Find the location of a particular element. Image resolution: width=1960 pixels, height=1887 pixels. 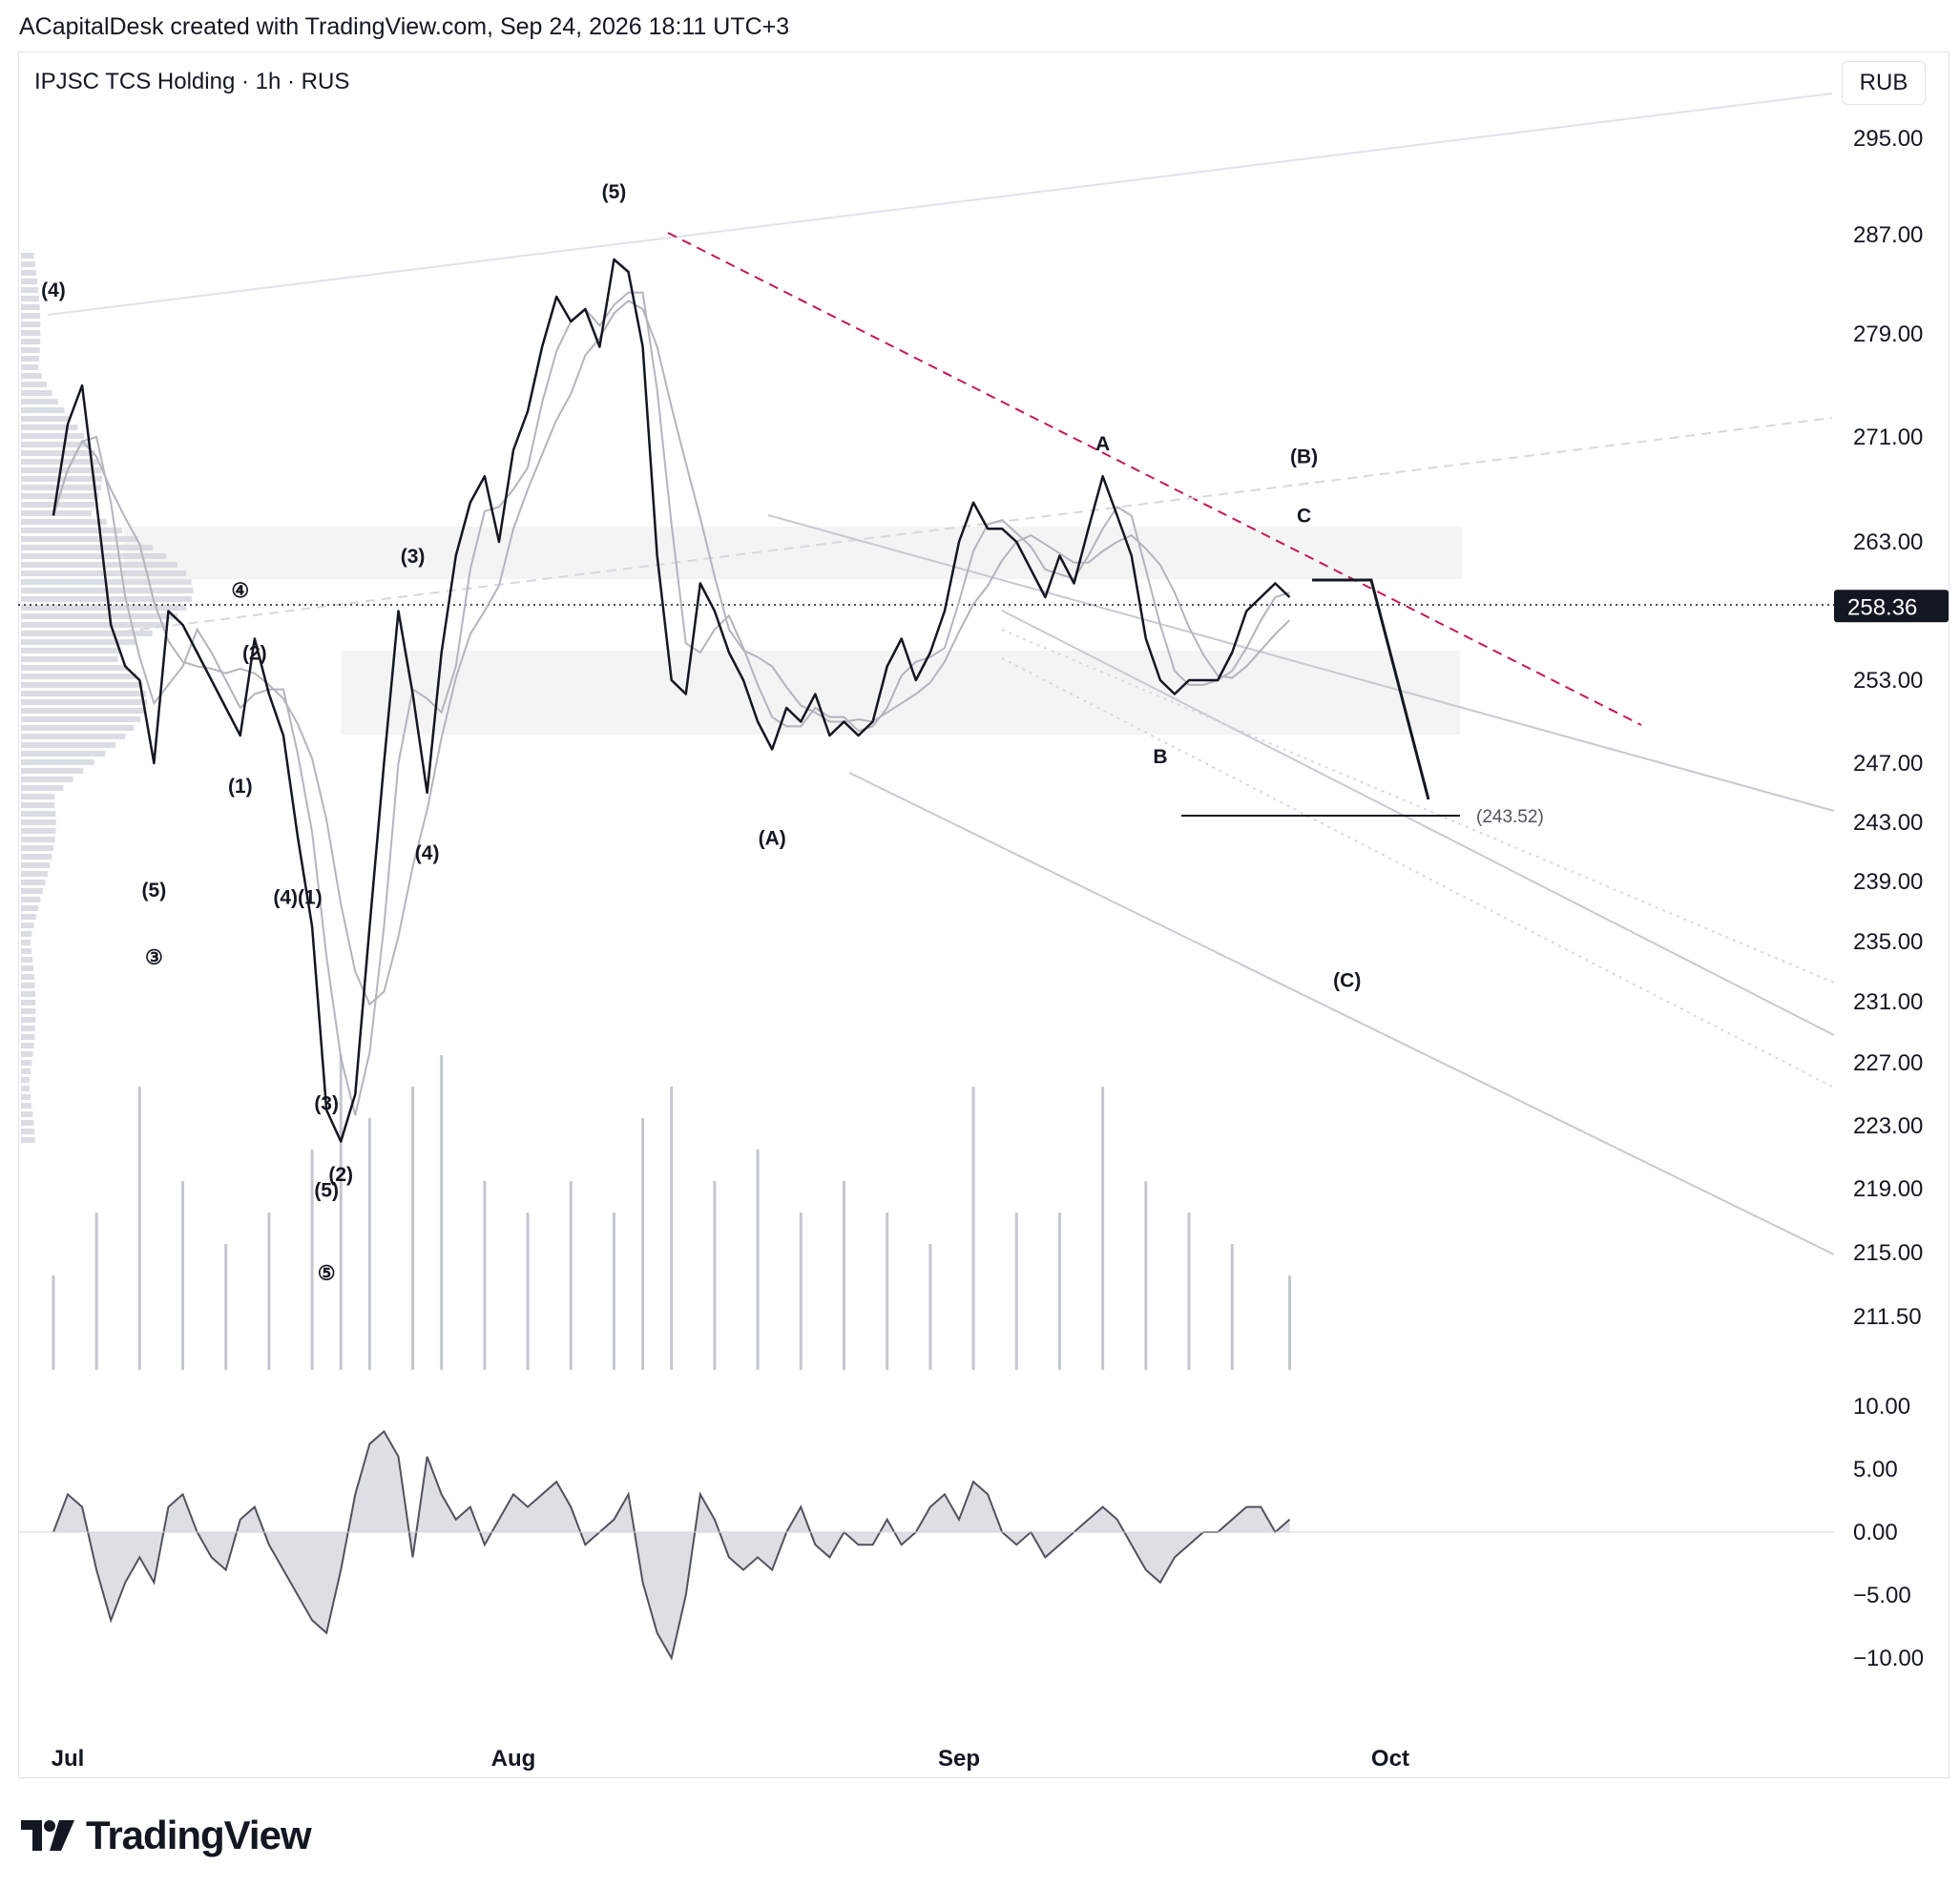

wave-label: ③ is located at coordinates (154, 958).